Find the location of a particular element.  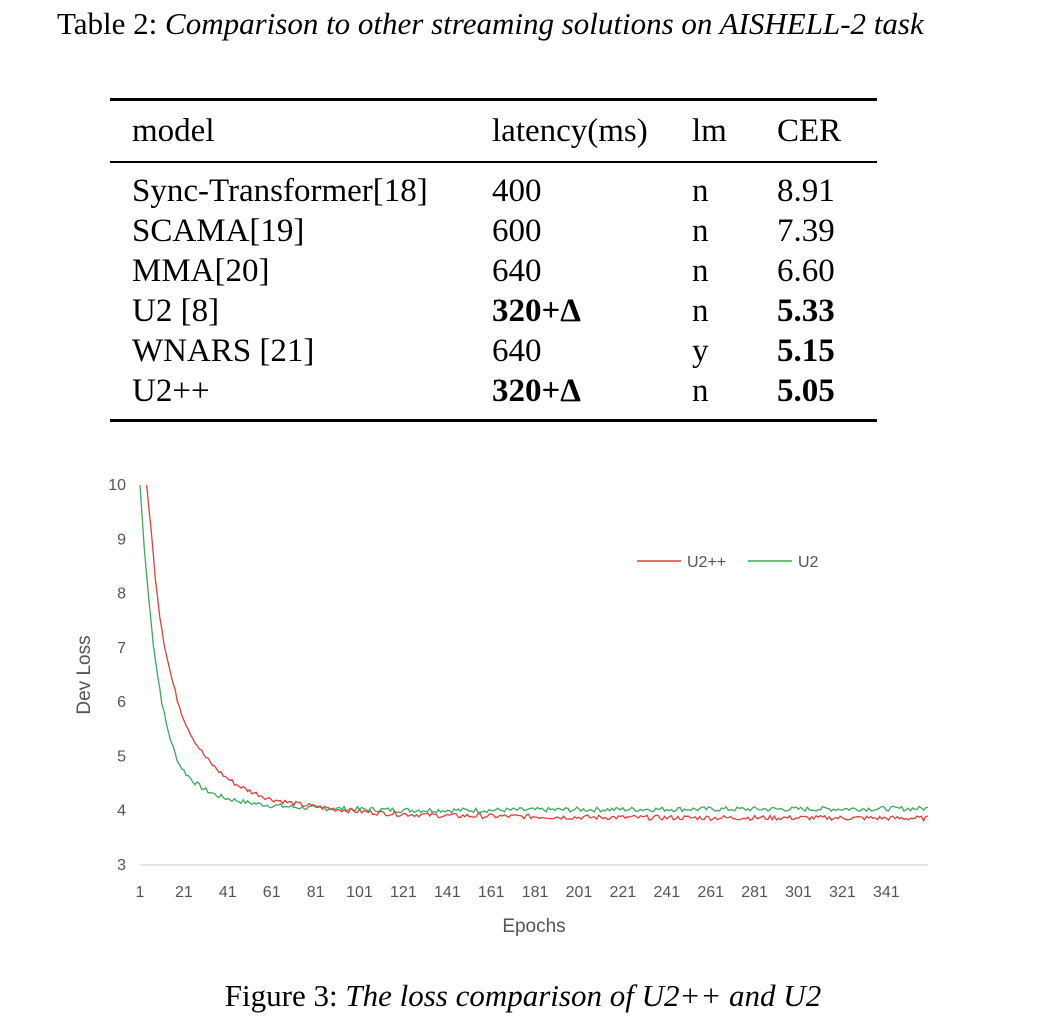

figure-caption-text: The loss comparison of U2++ and U2 is located at coordinates (583, 995).